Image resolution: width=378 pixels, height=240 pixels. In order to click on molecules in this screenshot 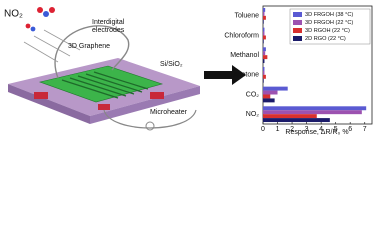, I will do `click(40, 19)`.